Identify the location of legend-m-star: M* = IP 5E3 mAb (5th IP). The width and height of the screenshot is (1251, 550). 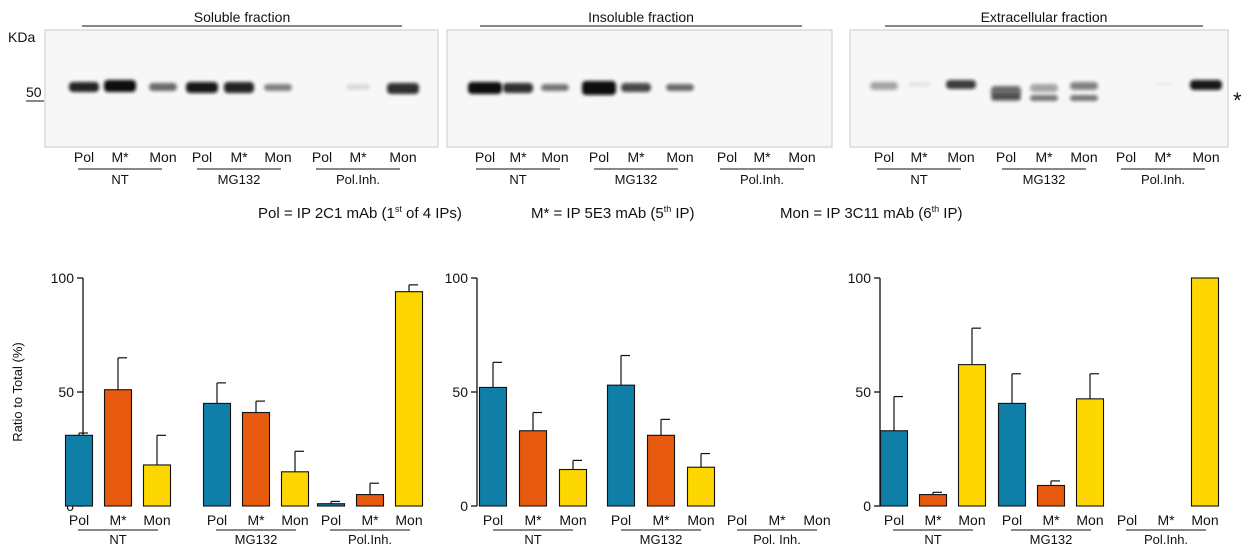
(613, 213).